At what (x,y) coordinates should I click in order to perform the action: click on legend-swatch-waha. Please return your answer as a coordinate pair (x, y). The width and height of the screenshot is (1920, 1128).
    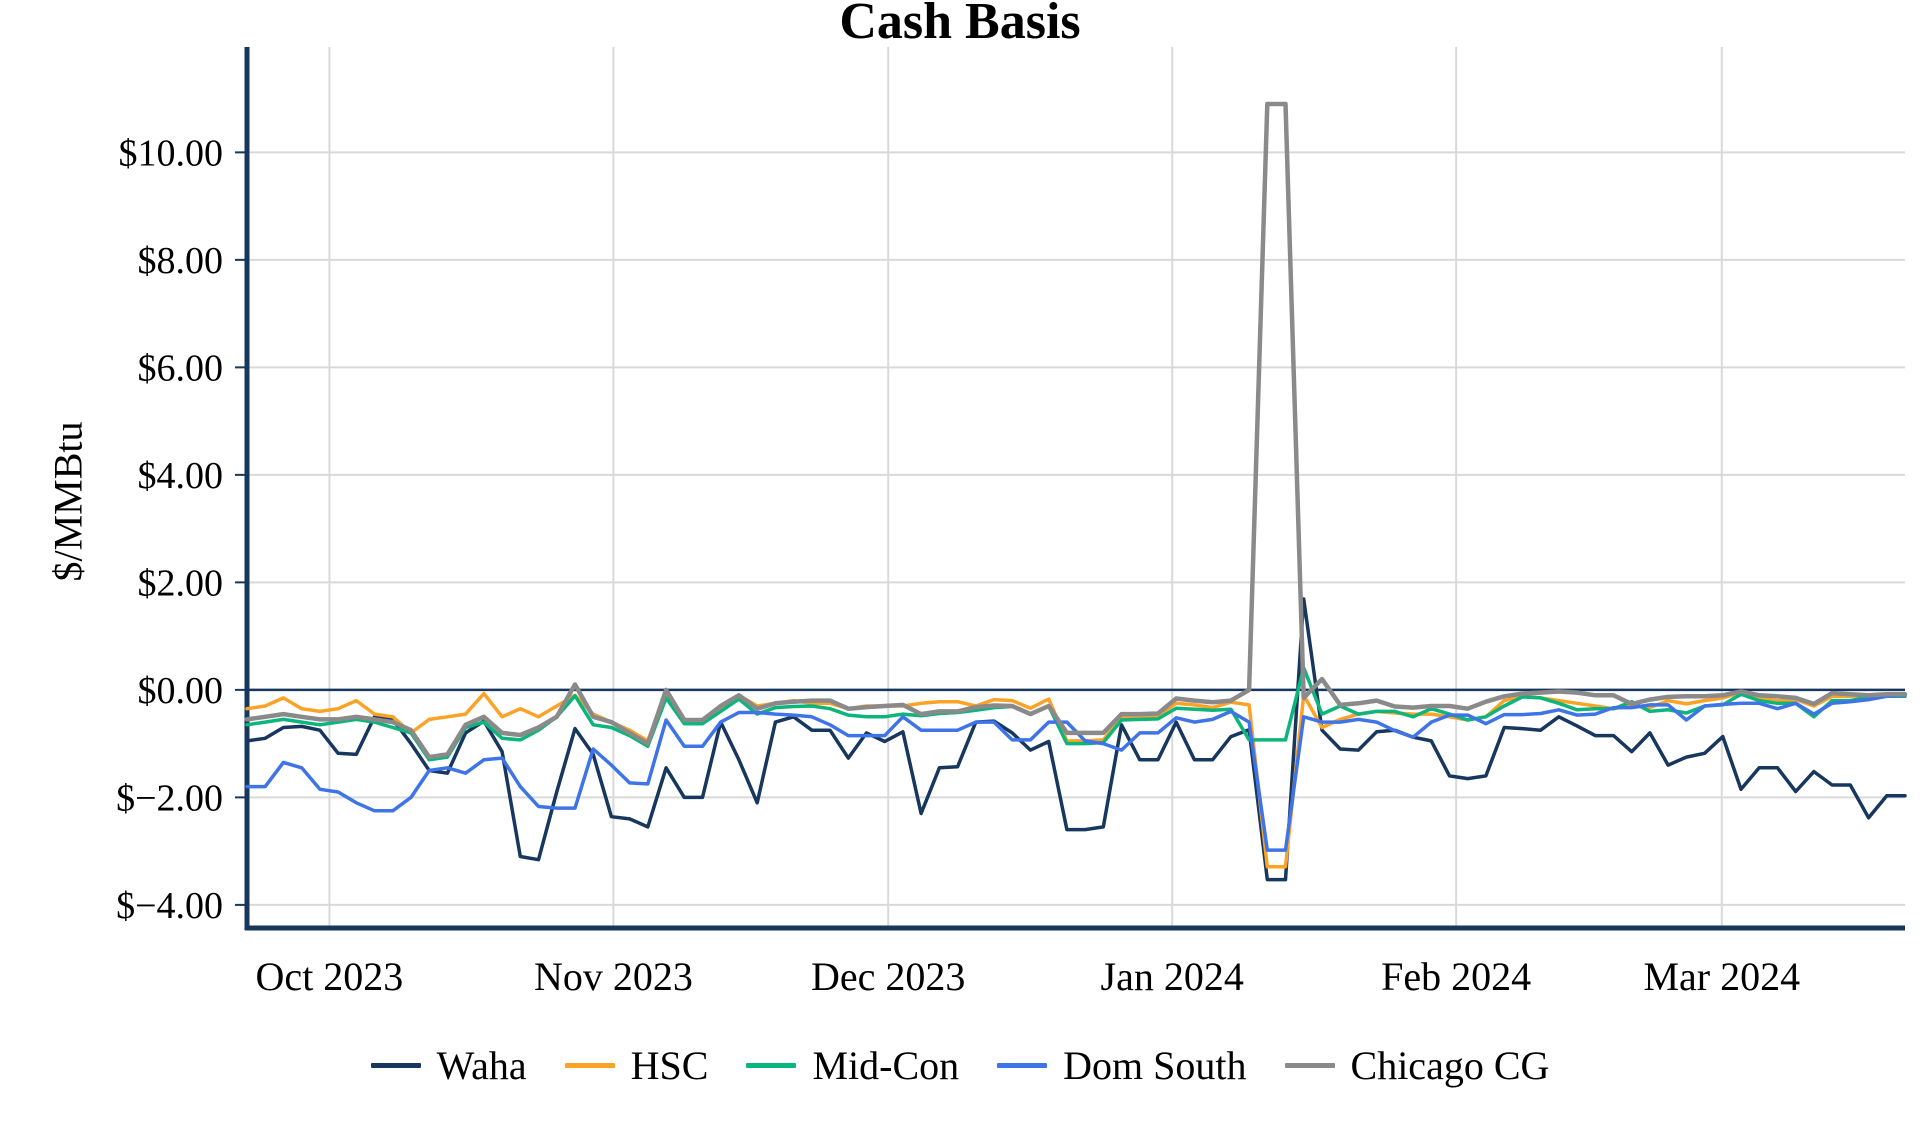
    Looking at the image, I should click on (395, 1065).